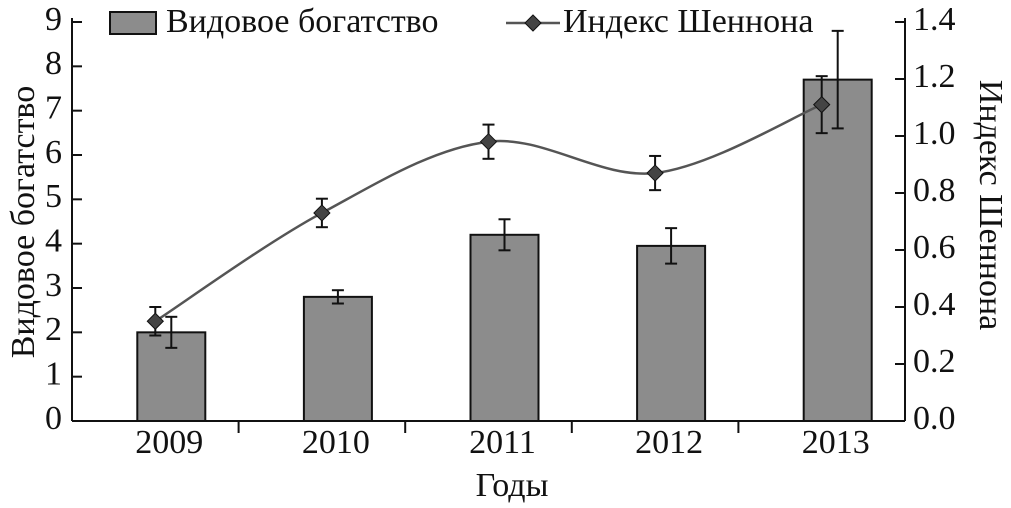 The height and width of the screenshot is (508, 1011). What do you see at coordinates (990, 205) in the screenshot?
I see `y2-axis-label: Индекс Шеннона` at bounding box center [990, 205].